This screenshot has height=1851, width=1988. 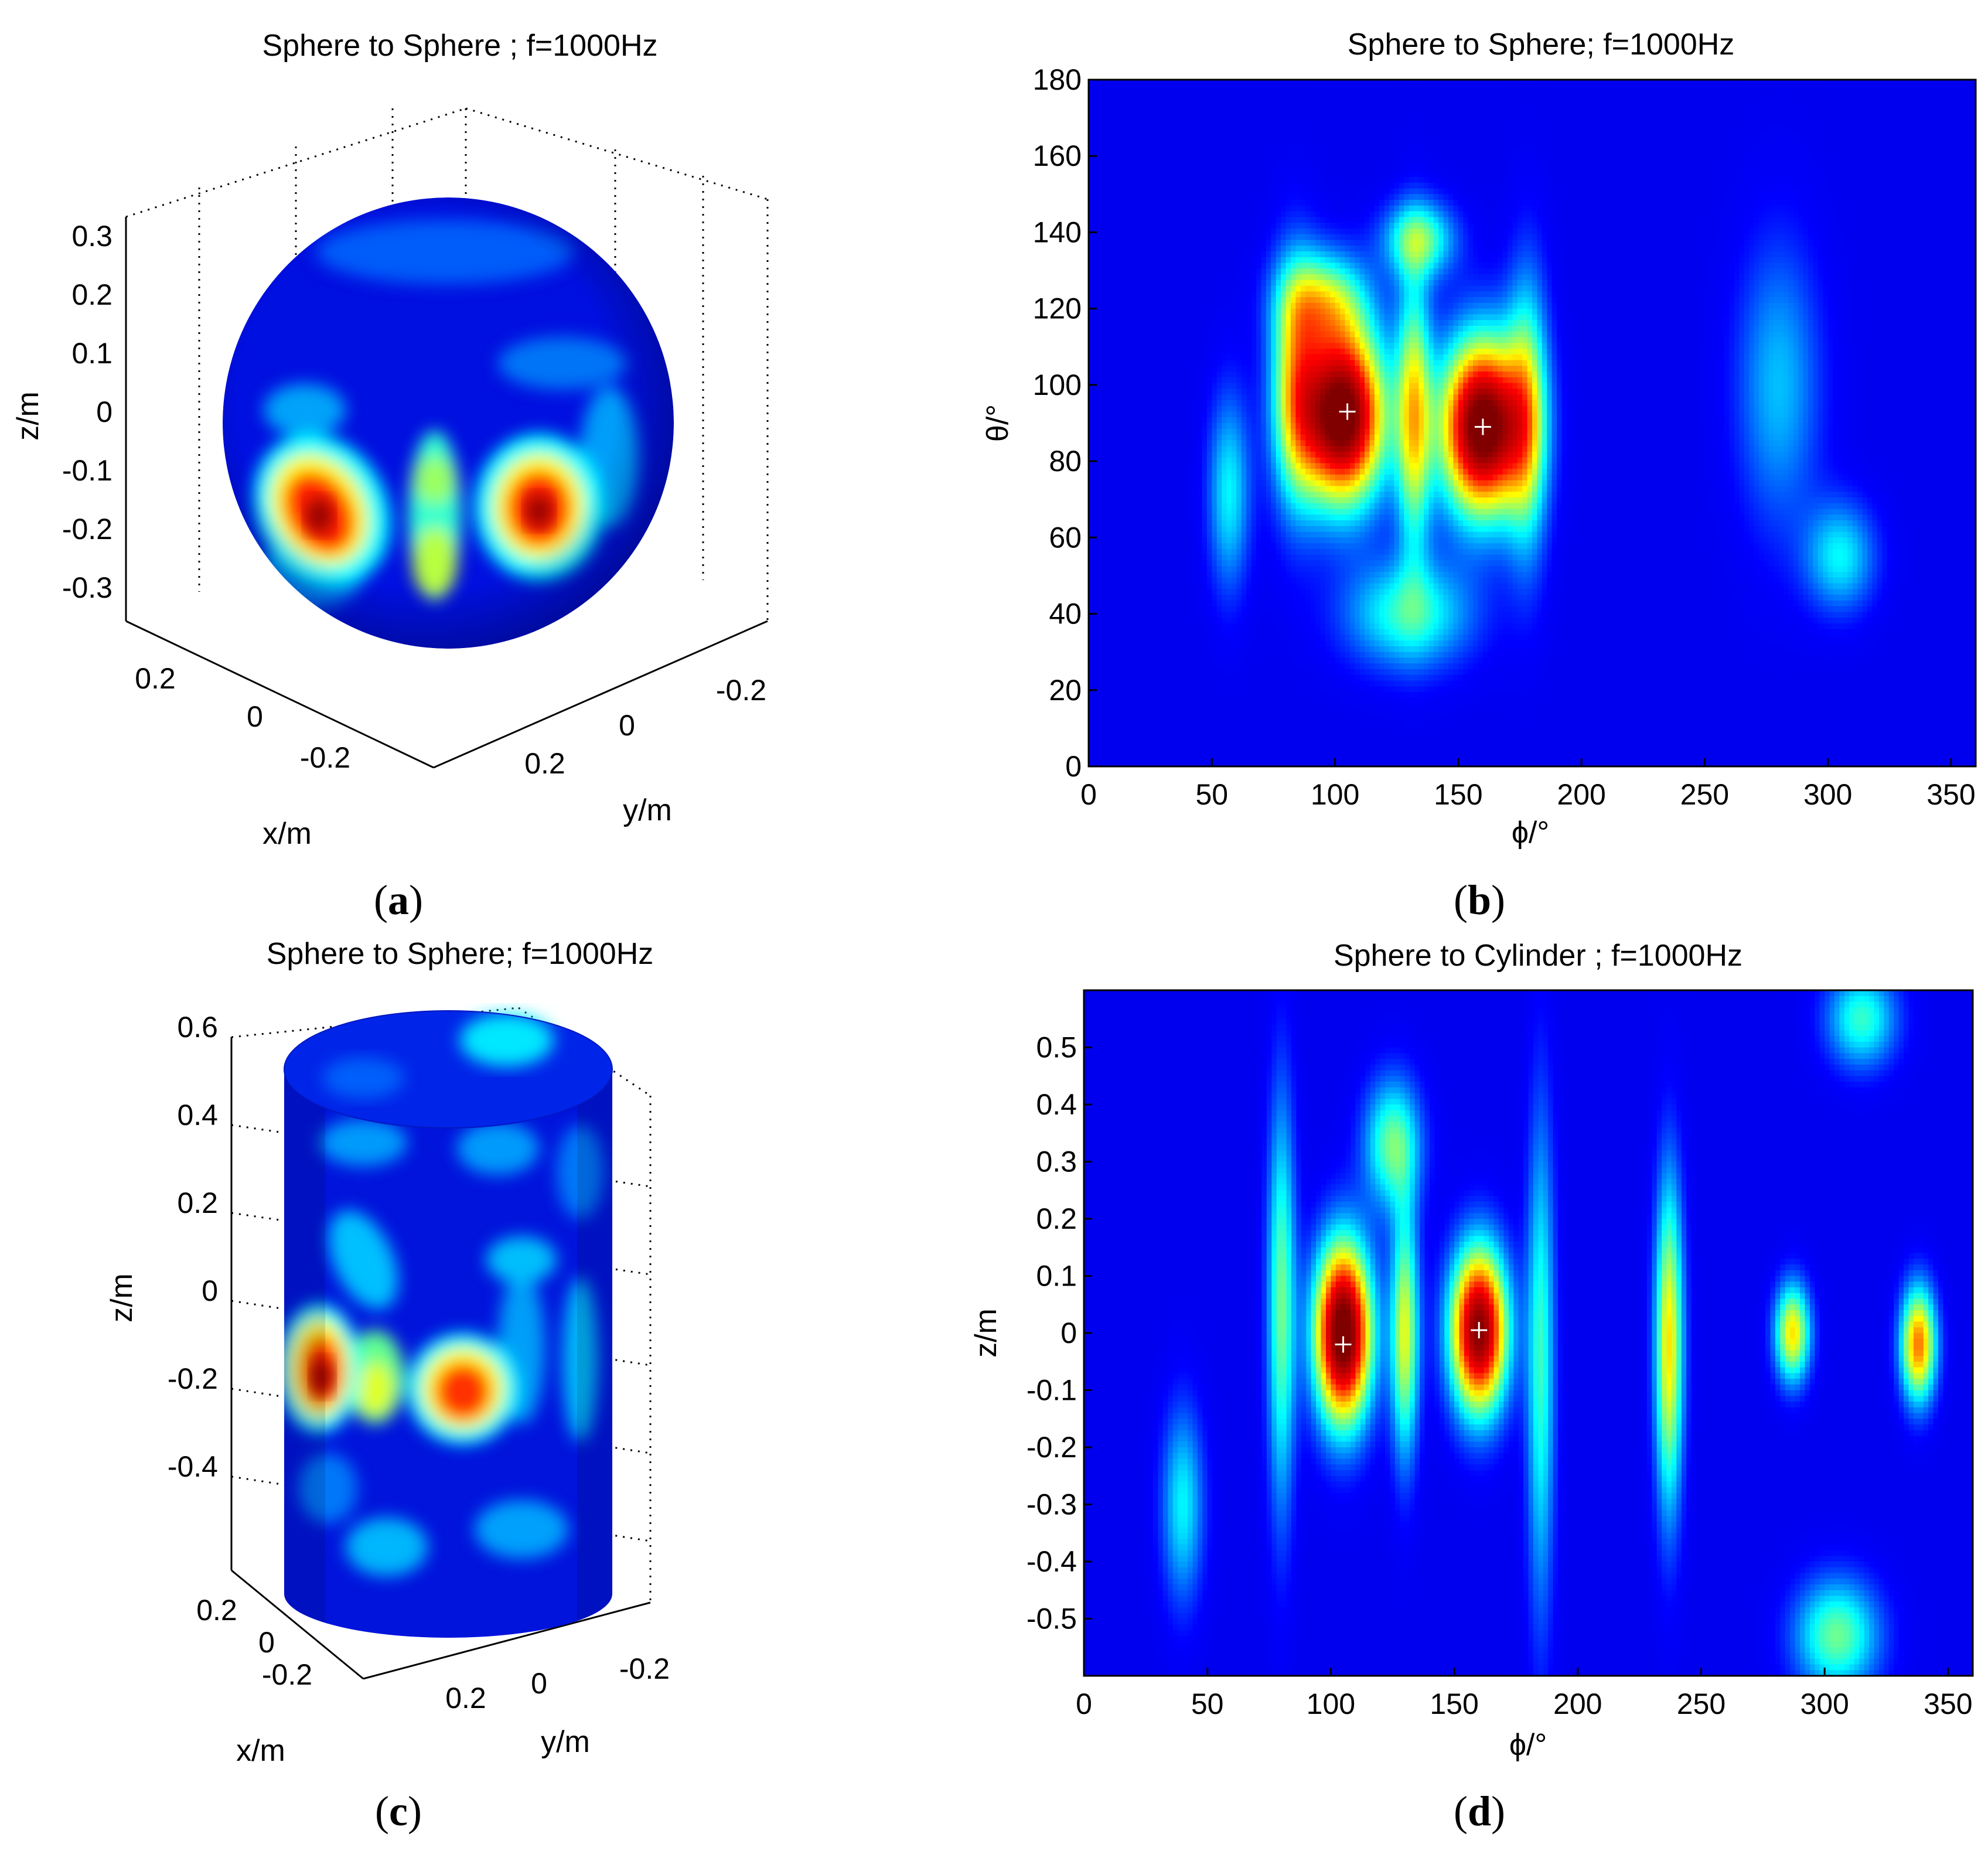 I want to click on tick-label: 0, so click(x=104, y=412).